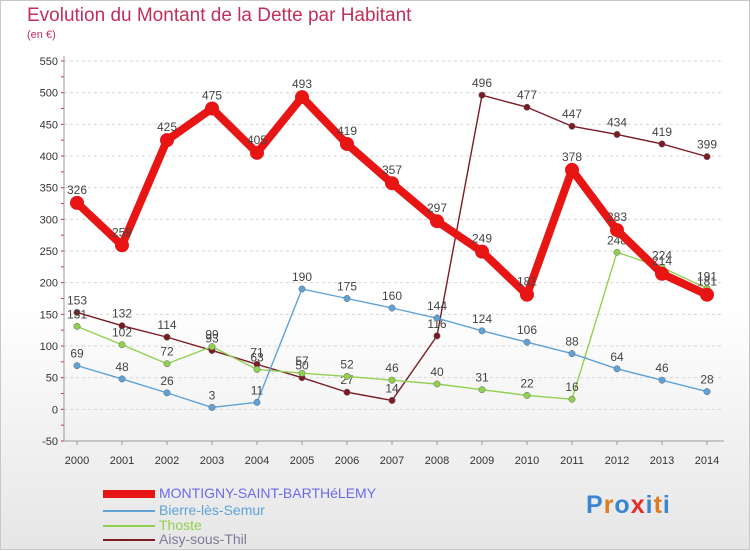 This screenshot has width=750, height=551. I want to click on x-tick-label: 2002, so click(167, 461).